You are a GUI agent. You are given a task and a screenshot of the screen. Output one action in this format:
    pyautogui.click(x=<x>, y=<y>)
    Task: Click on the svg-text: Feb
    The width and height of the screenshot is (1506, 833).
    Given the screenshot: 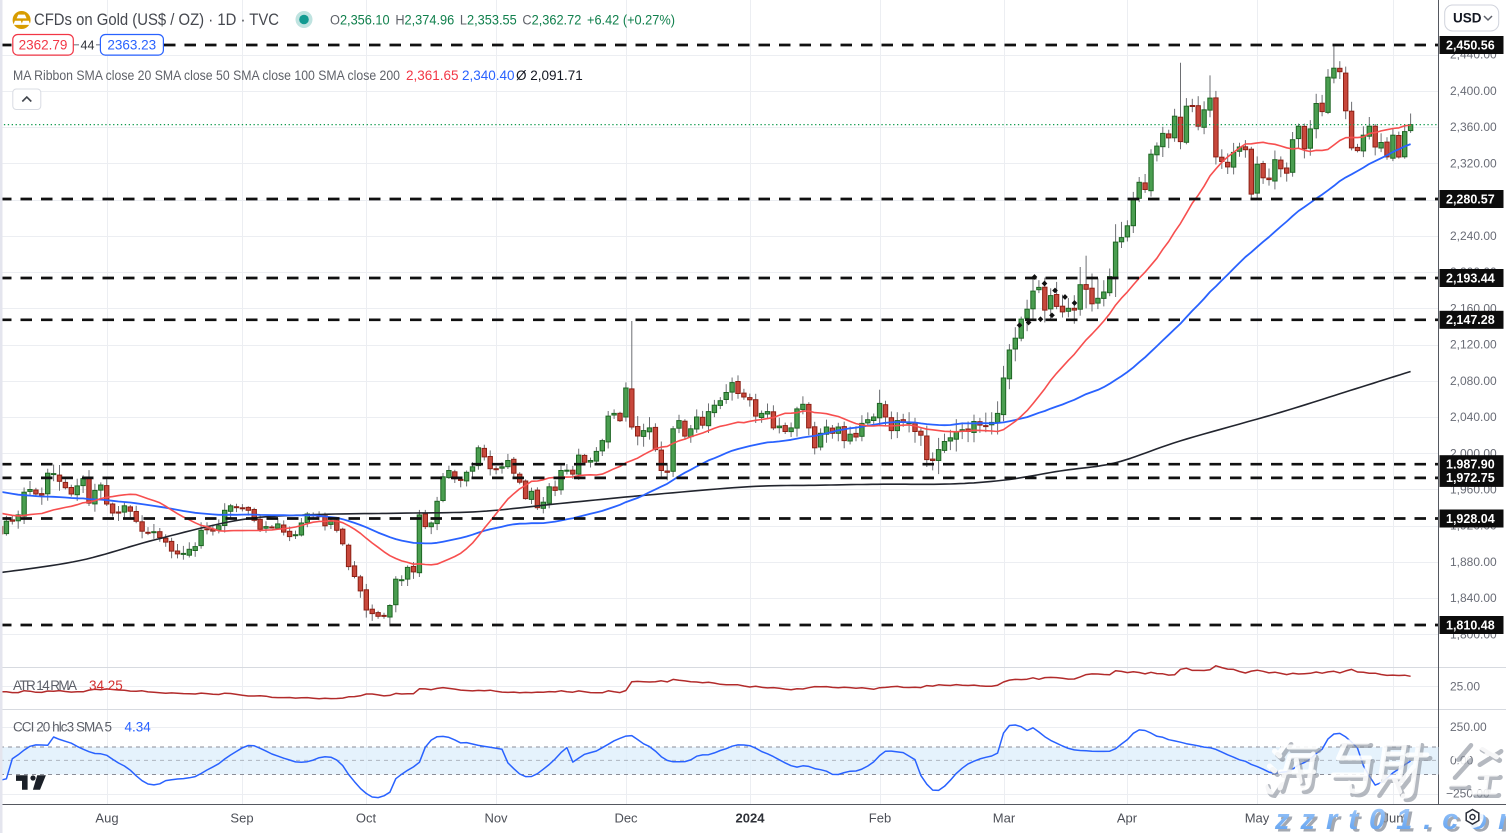 What is the action you would take?
    pyautogui.click(x=880, y=818)
    